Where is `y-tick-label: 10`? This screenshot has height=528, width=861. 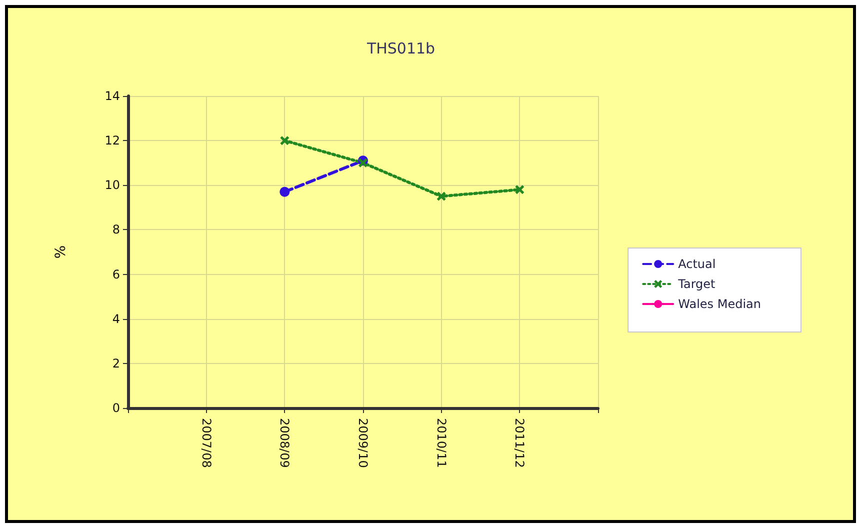 y-tick-label: 10 is located at coordinates (112, 185).